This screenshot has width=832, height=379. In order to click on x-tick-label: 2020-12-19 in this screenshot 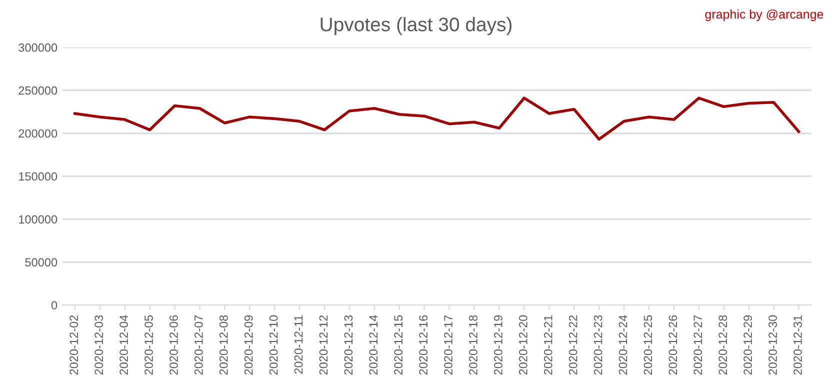, I will do `click(498, 345)`.